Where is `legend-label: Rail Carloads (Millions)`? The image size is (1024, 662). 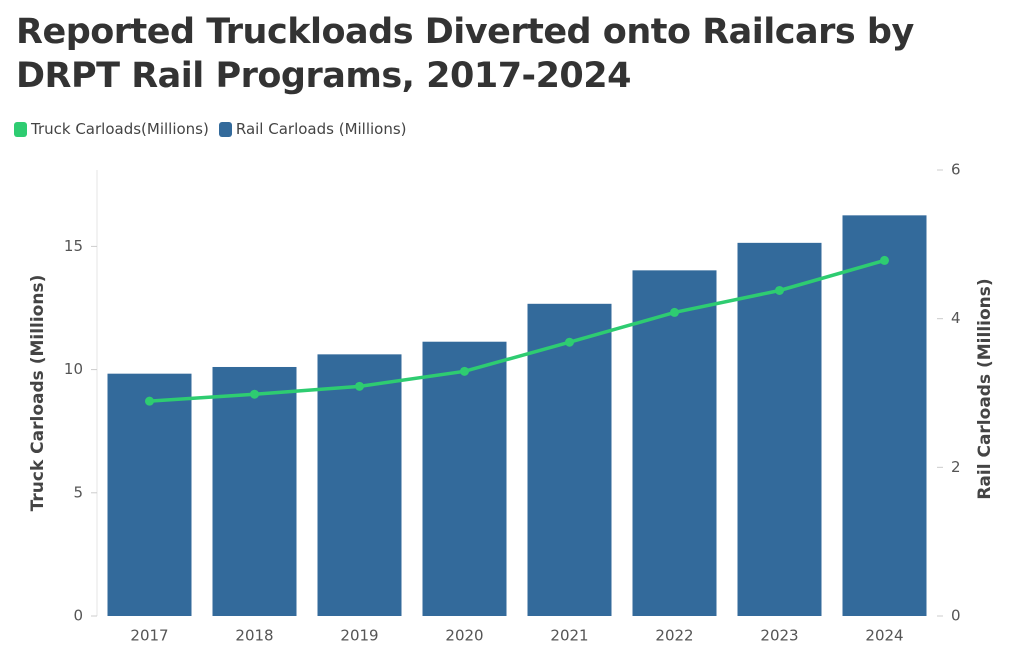 legend-label: Rail Carloads (Millions) is located at coordinates (321, 129).